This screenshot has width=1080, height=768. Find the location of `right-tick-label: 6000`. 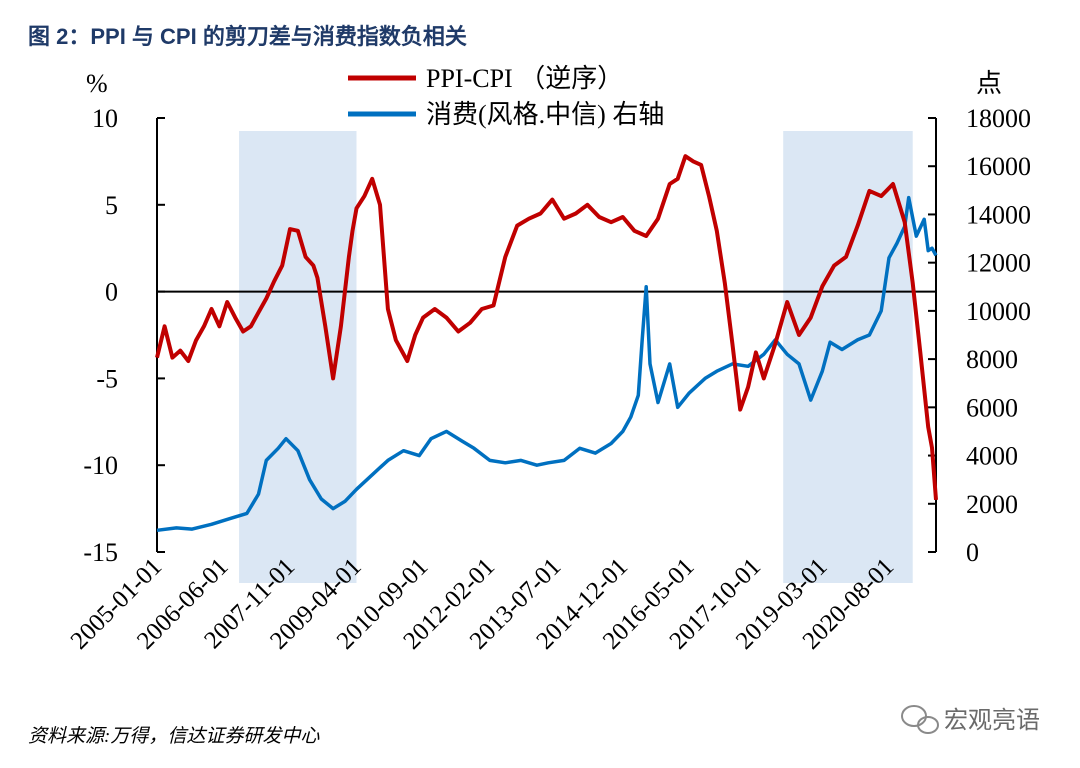

right-tick-label: 6000 is located at coordinates (992, 407).